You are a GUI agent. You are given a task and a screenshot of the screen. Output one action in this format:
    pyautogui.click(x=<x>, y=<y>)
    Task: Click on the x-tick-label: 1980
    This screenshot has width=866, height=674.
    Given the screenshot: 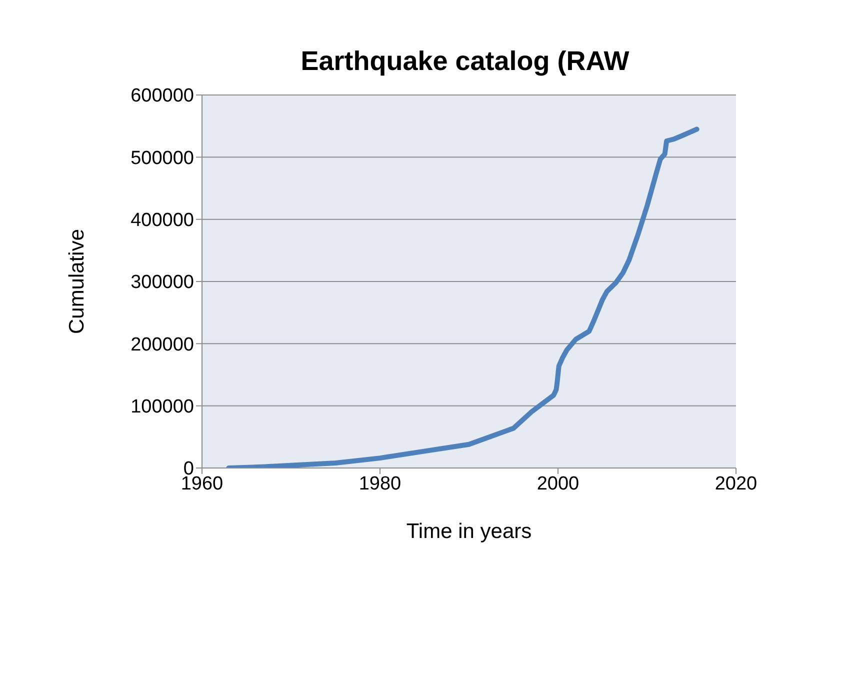 What is the action you would take?
    pyautogui.click(x=380, y=483)
    